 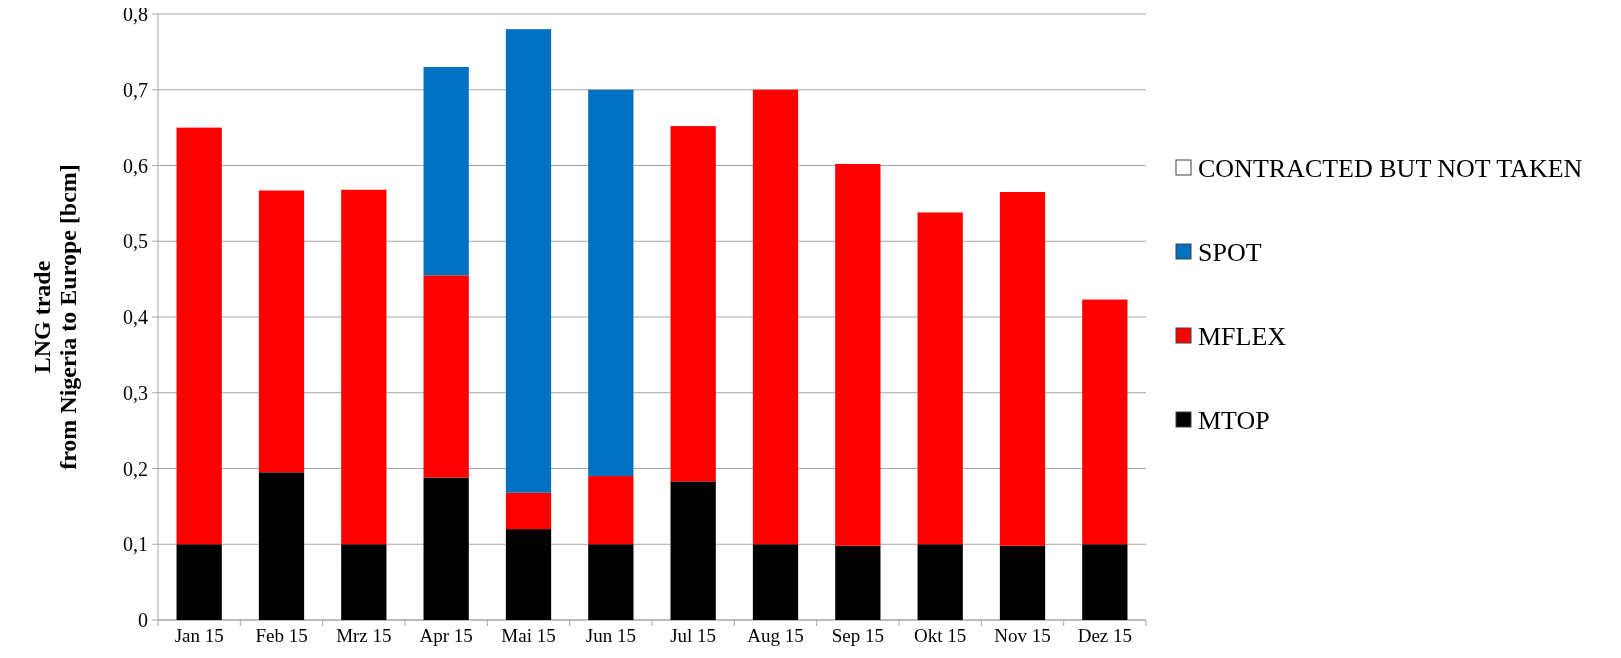 I want to click on x-tick-label: Mai 15, so click(x=528, y=635).